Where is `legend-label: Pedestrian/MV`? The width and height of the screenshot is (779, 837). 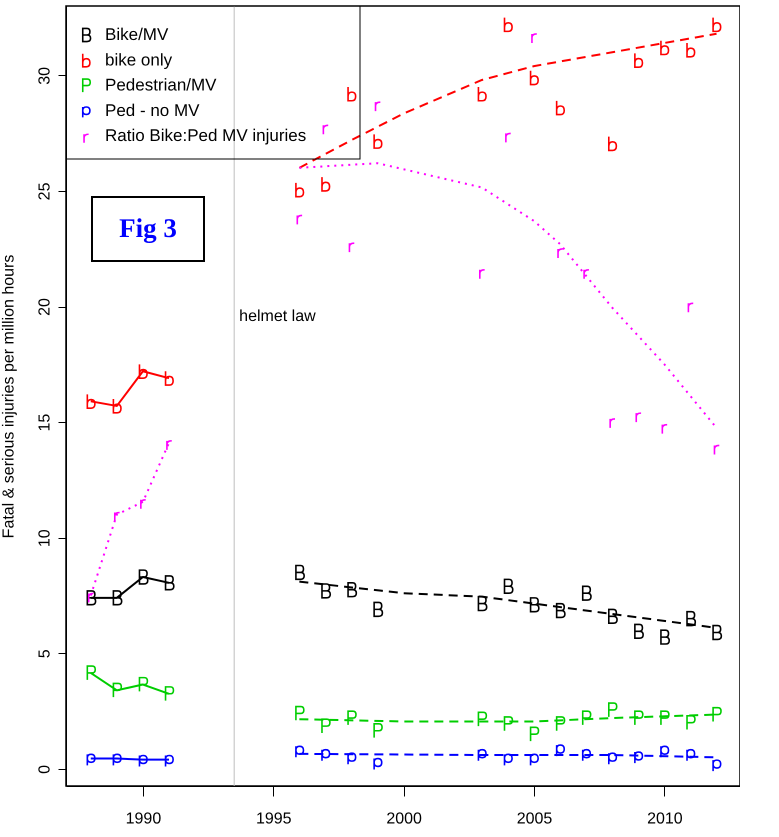
legend-label: Pedestrian/MV is located at coordinates (161, 85).